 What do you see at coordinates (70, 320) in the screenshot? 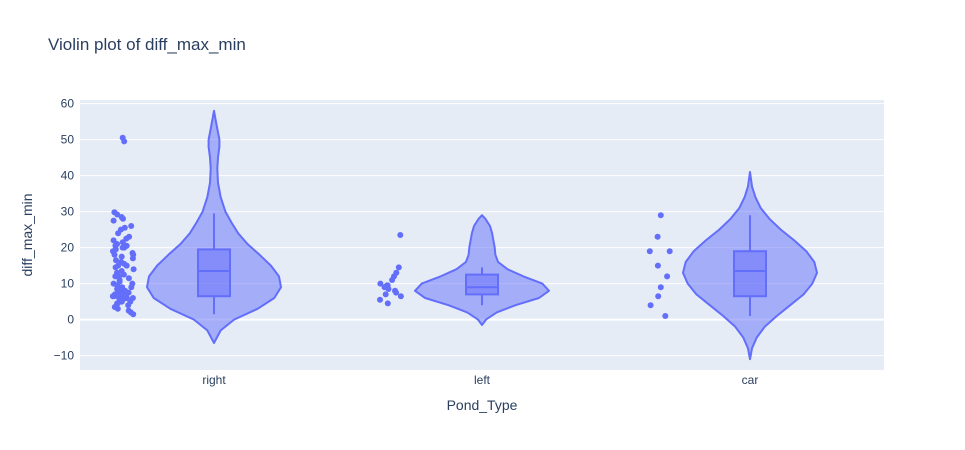
I see `y-tick-label: 0` at bounding box center [70, 320].